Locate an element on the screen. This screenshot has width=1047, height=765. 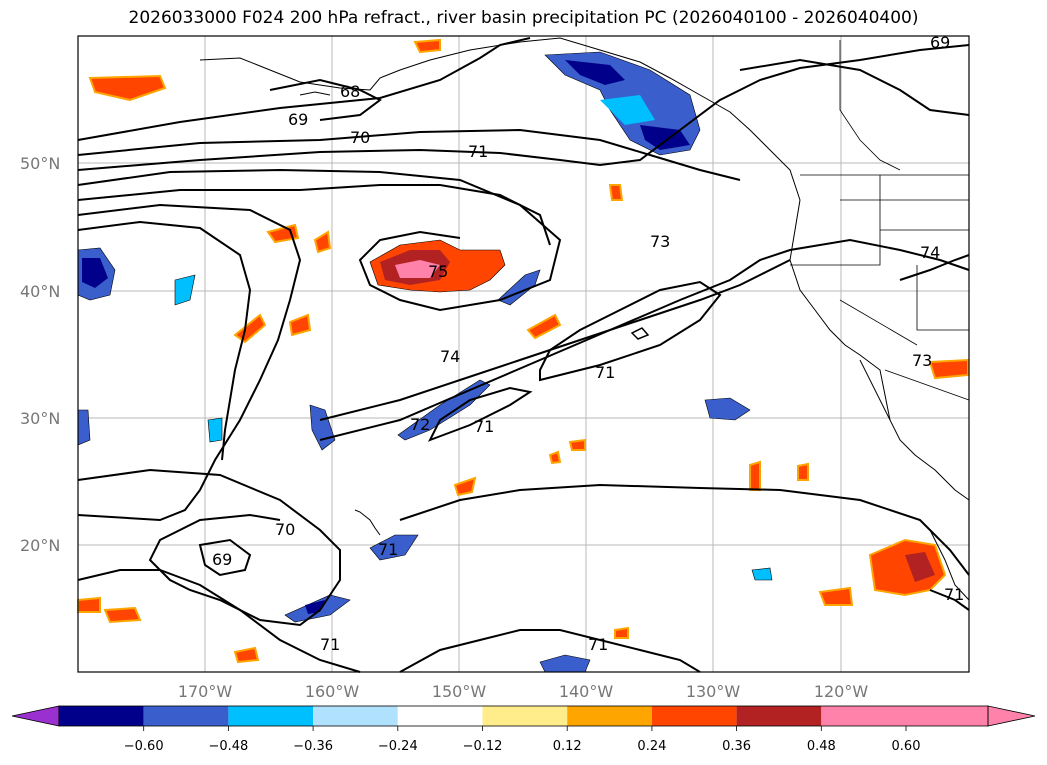
contour-label-71-b: 71 is located at coordinates (605, 372).